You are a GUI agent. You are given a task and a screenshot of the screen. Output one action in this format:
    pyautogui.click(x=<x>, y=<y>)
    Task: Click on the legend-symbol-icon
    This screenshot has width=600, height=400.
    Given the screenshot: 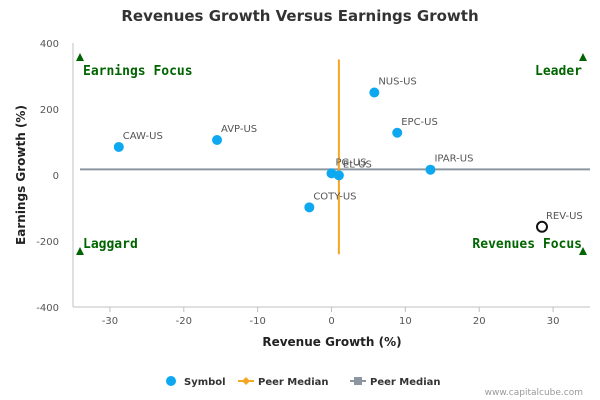 What is the action you would take?
    pyautogui.click(x=171, y=381)
    